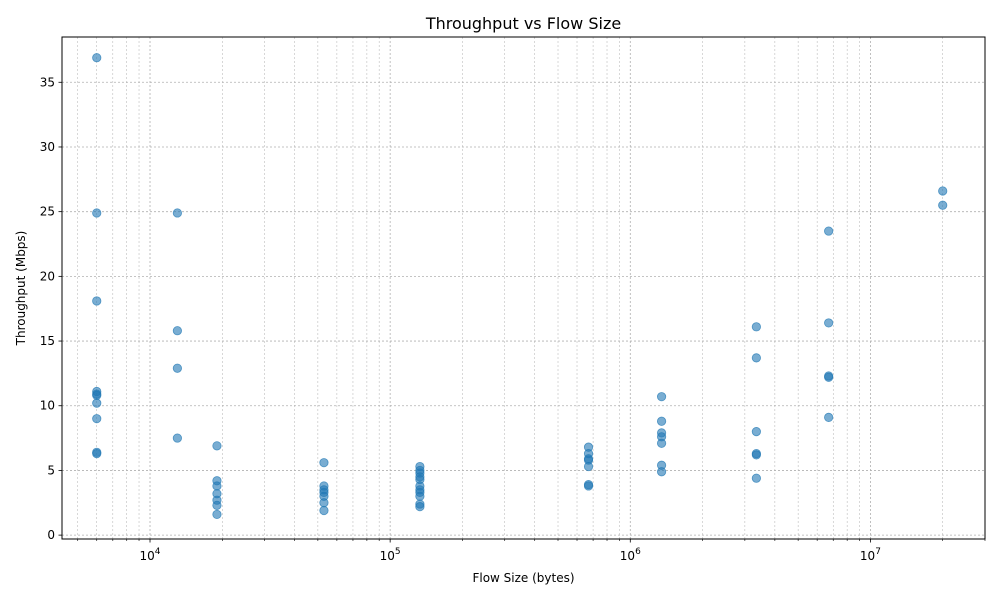 The height and width of the screenshot is (604, 1000). What do you see at coordinates (47, 212) in the screenshot?
I see `y-tick-label: 25` at bounding box center [47, 212].